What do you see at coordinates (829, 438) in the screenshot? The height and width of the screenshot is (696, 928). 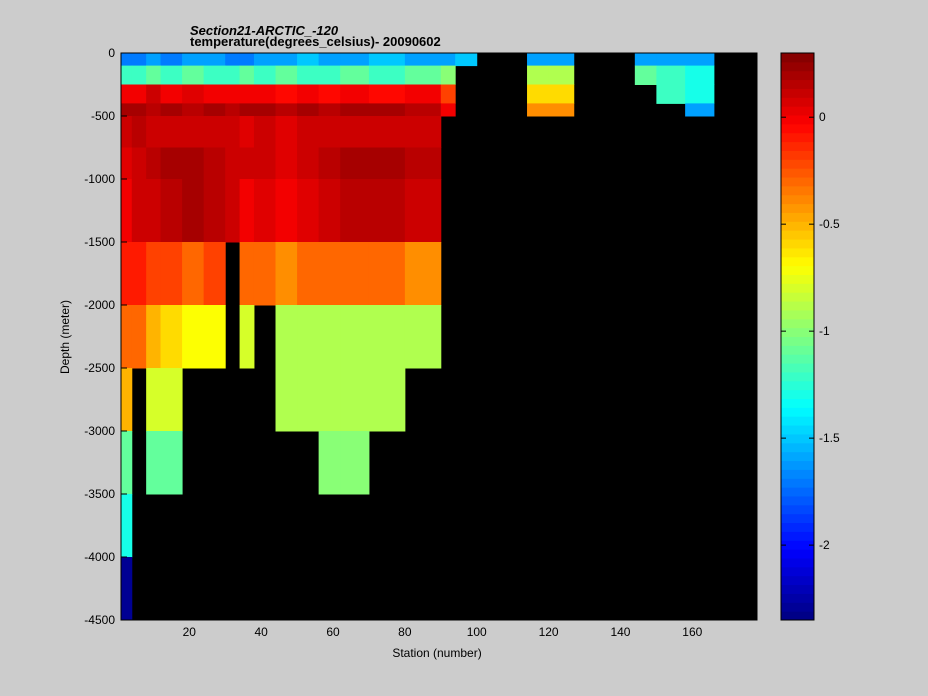 I see `colorbar-tick-label: -1.5` at bounding box center [829, 438].